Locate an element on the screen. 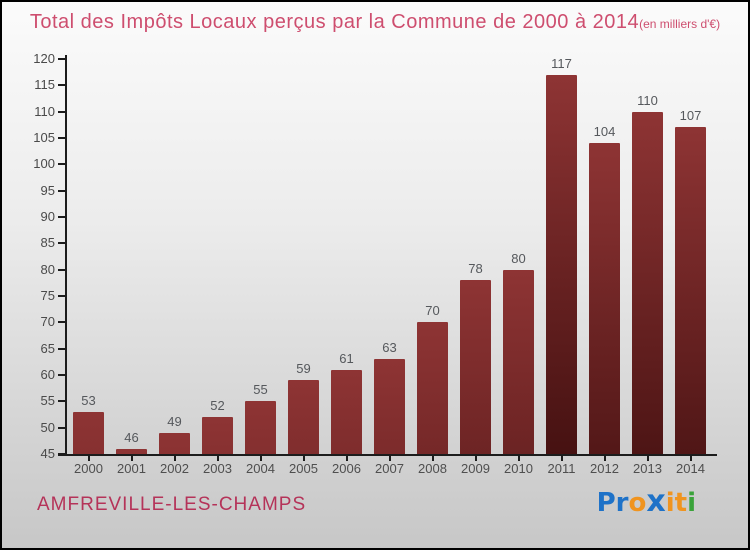 This screenshot has width=750, height=550. bar-2014 is located at coordinates (690, 290).